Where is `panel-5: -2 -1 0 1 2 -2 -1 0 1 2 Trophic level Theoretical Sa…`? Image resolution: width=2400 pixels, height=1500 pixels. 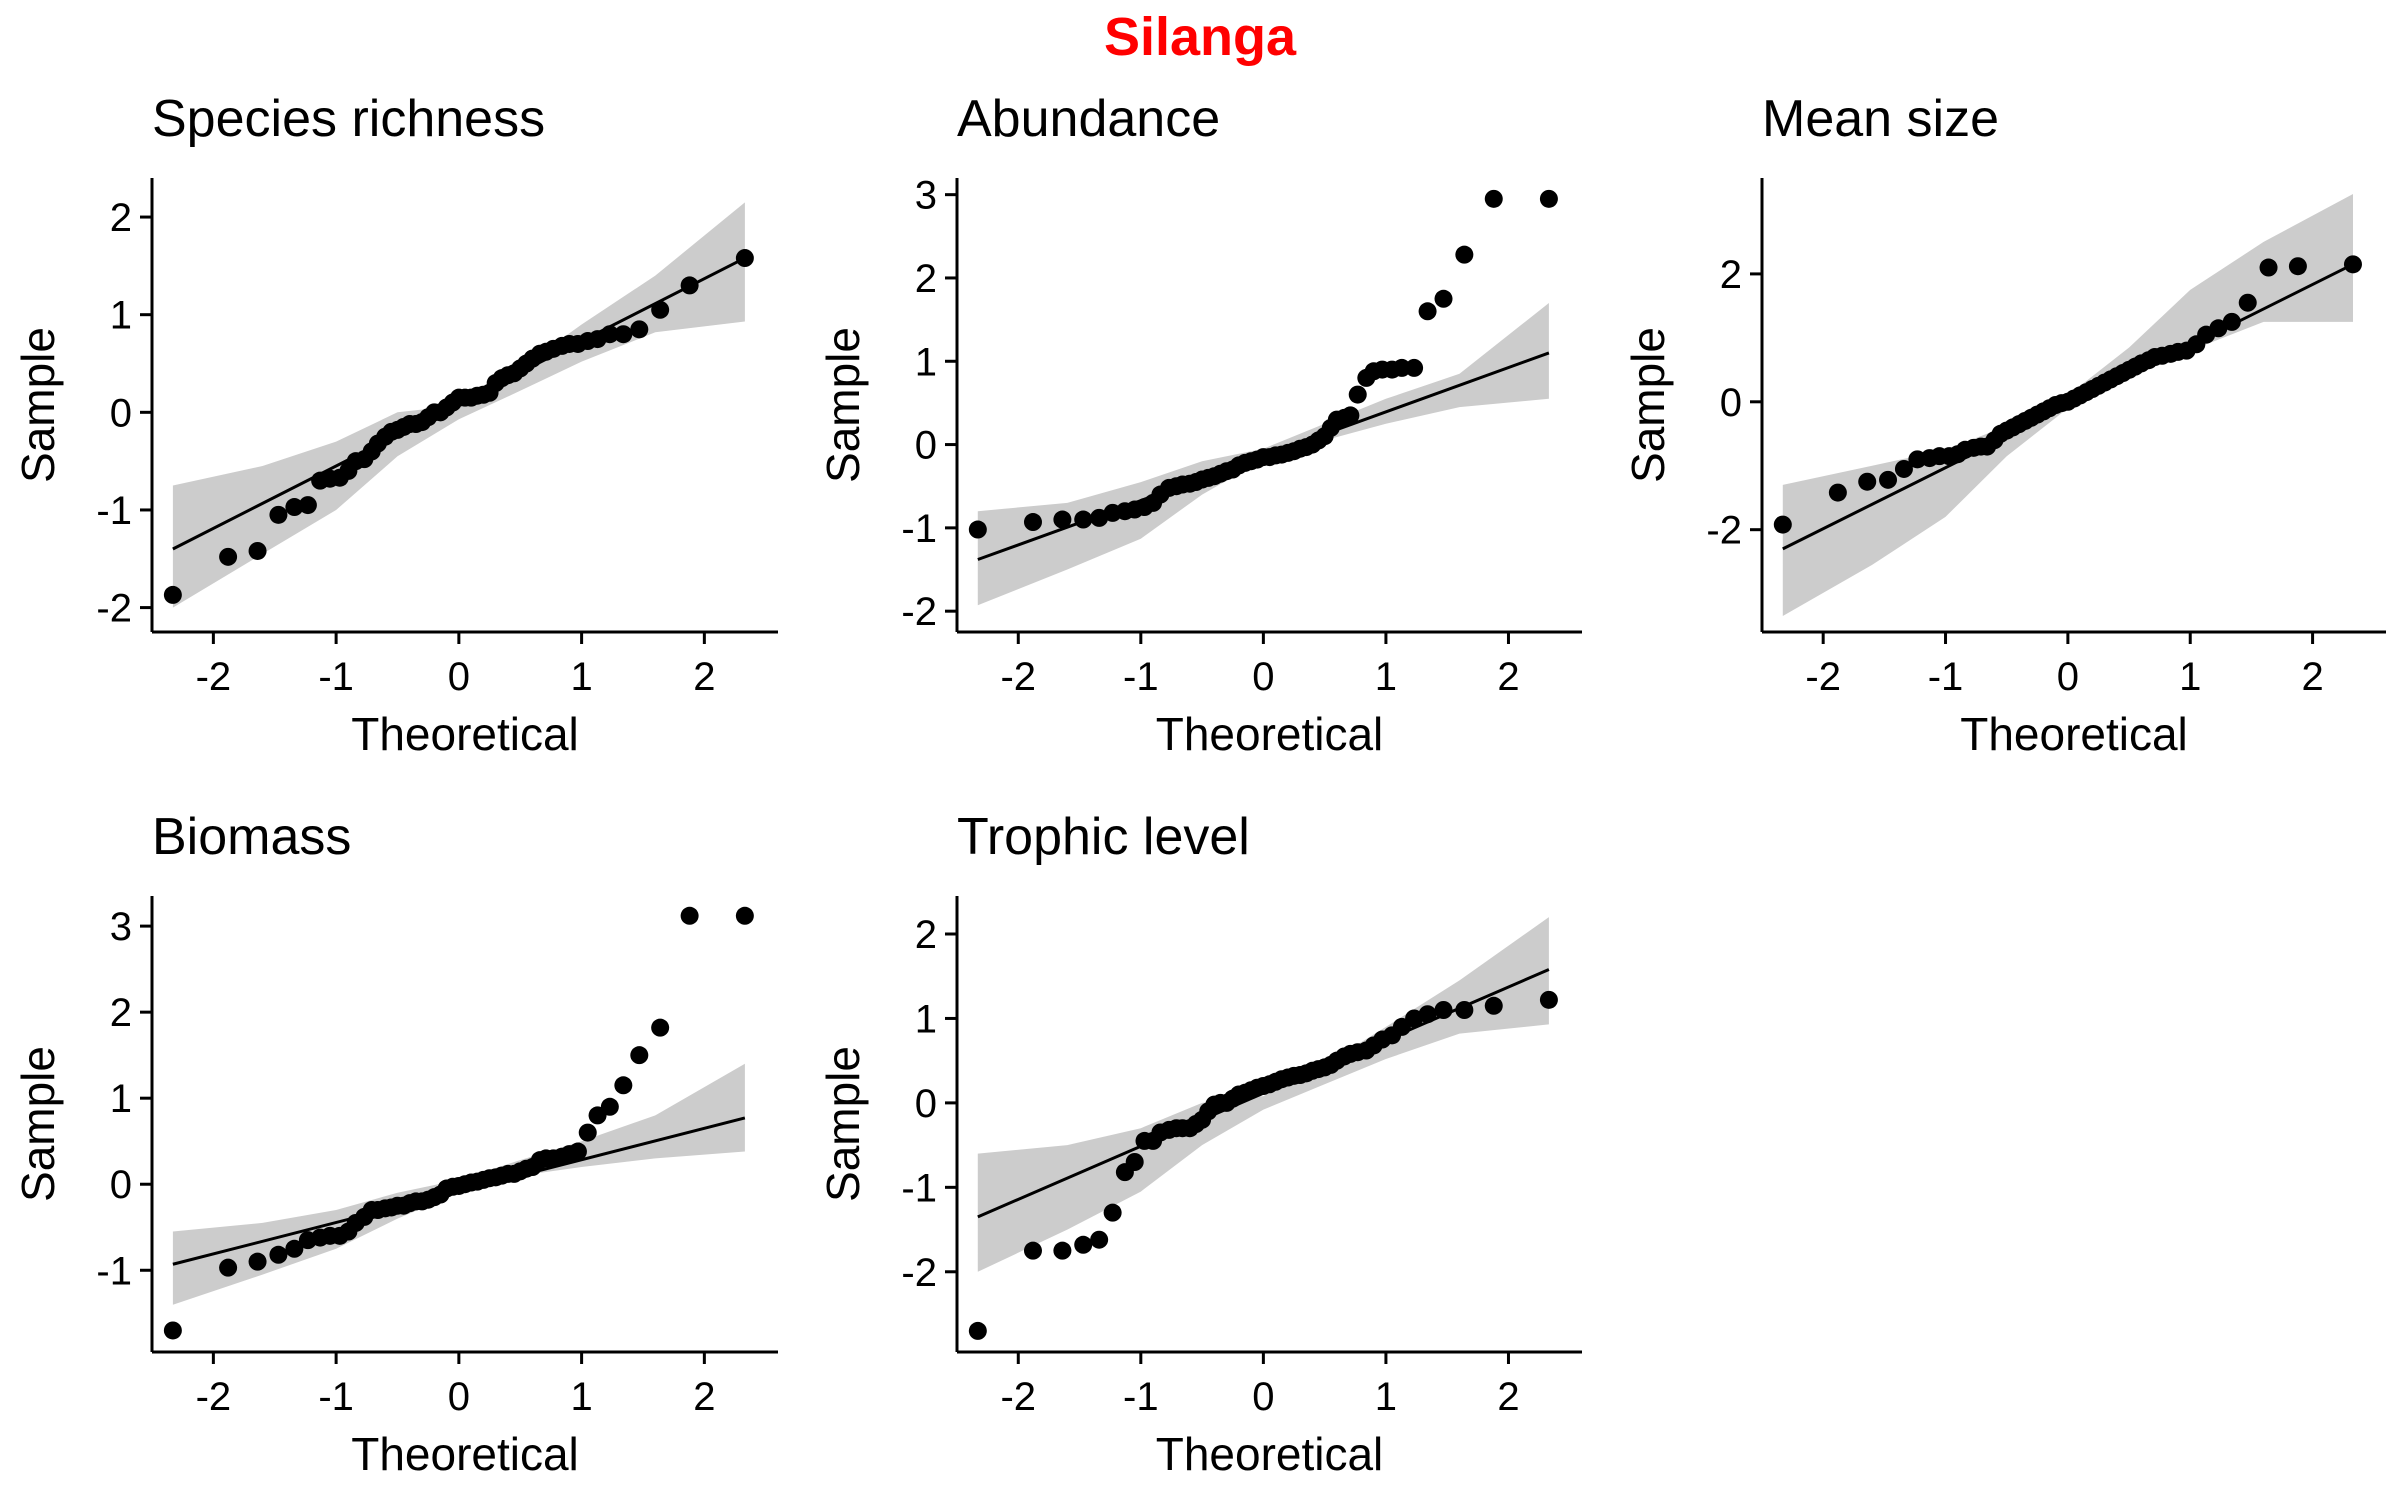
panel-5: -2 -1 0 1 2 -2 -1 0 1 2 Trophic level Theoretical Sa… is located at coordinates (1199, 1144).